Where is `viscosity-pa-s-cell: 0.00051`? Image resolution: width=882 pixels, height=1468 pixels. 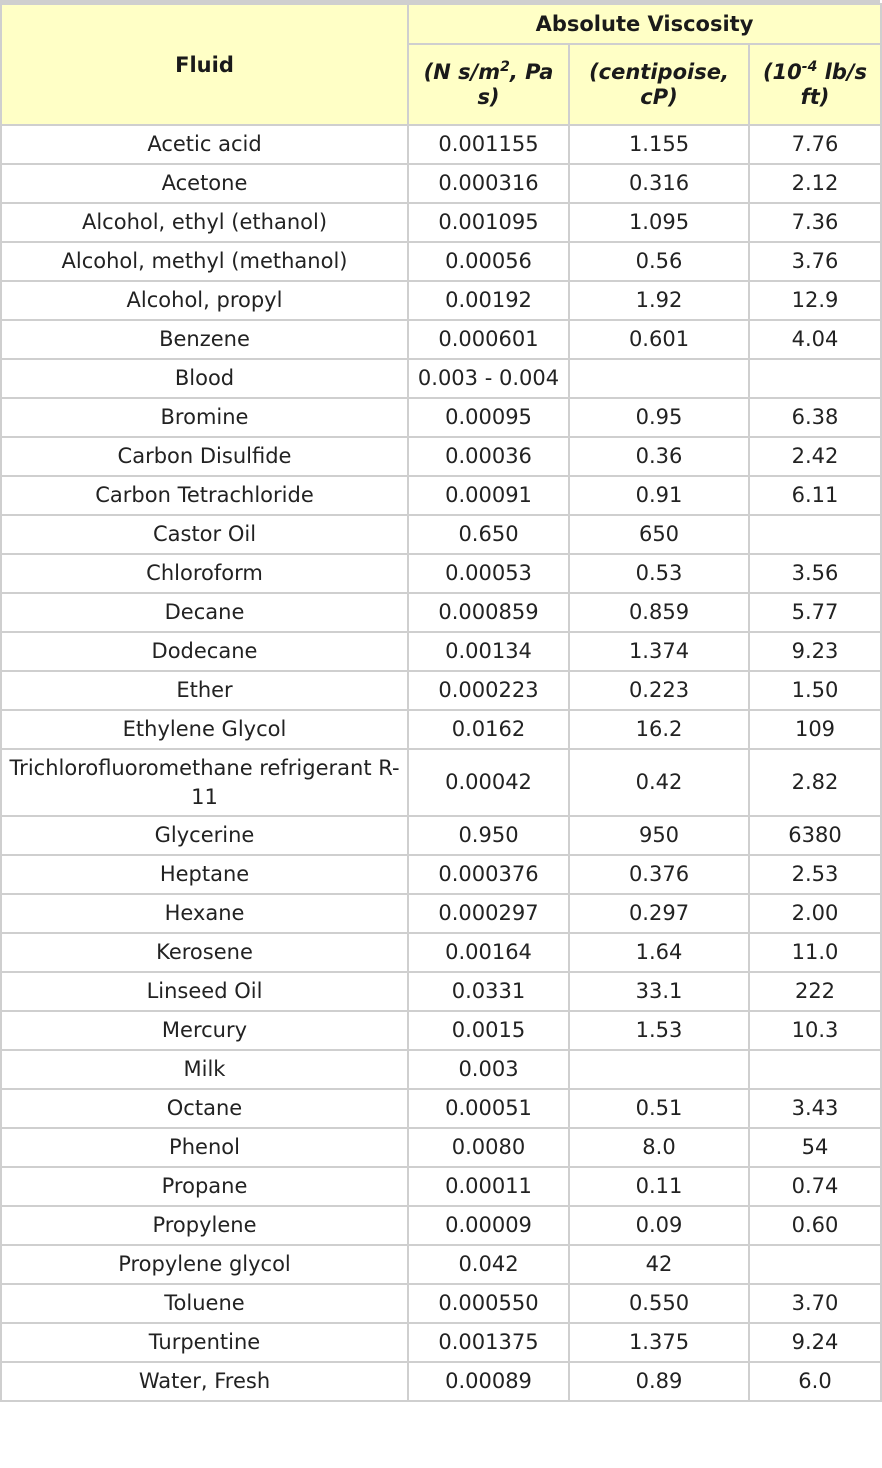
viscosity-pa-s-cell: 0.00051 is located at coordinates (488, 1108).